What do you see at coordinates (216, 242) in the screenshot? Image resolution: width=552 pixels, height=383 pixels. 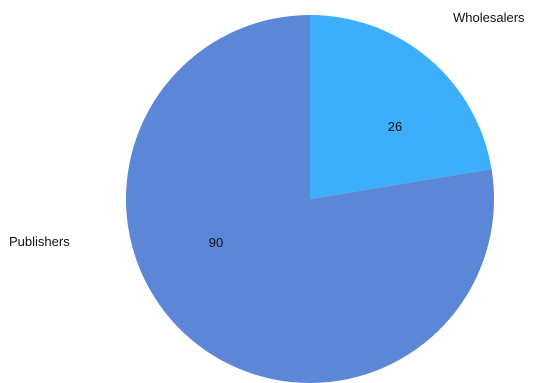 I see `pie-value-publishers: 90` at bounding box center [216, 242].